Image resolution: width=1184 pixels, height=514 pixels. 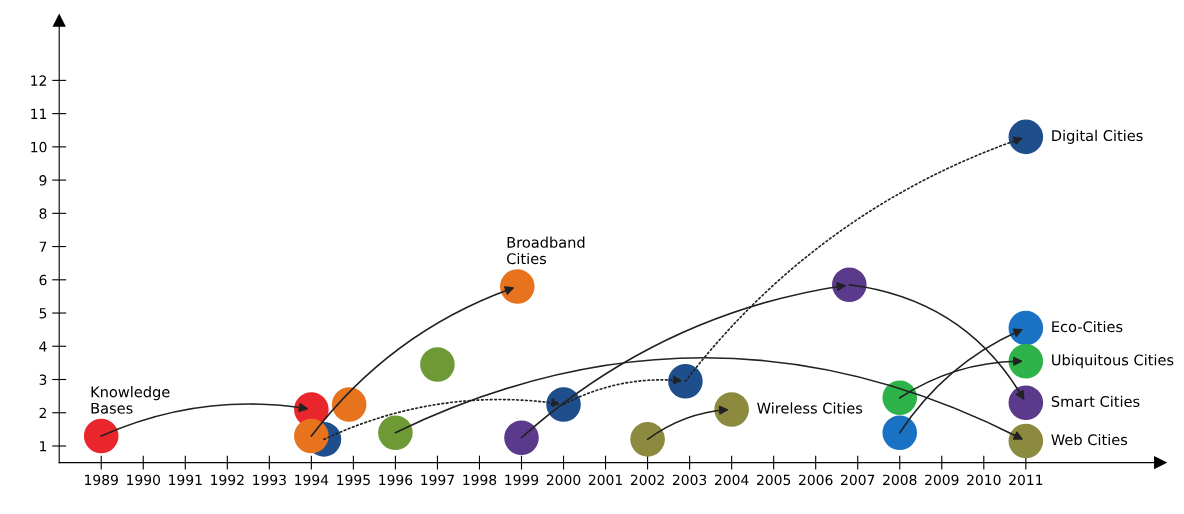 I want to click on annotation: Broadband Cities, so click(x=546, y=250).